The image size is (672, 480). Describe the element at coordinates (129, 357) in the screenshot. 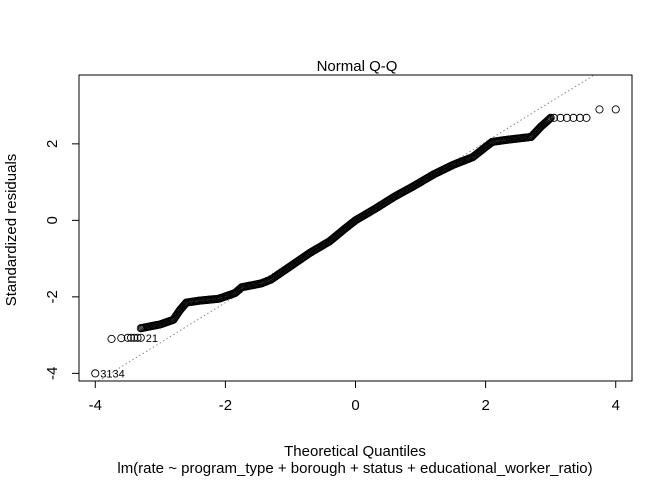

I see `point-annotations: 3134 21` at that location.